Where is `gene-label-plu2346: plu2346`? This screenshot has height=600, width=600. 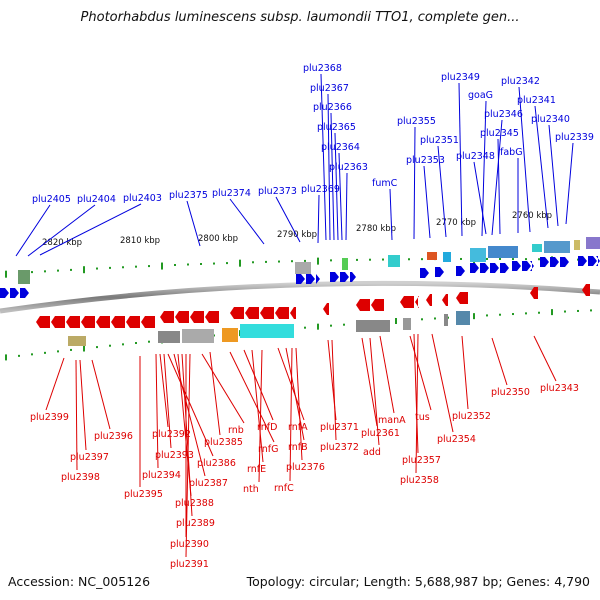
gene-label-plu2346: plu2346 is located at coordinates (503, 114).